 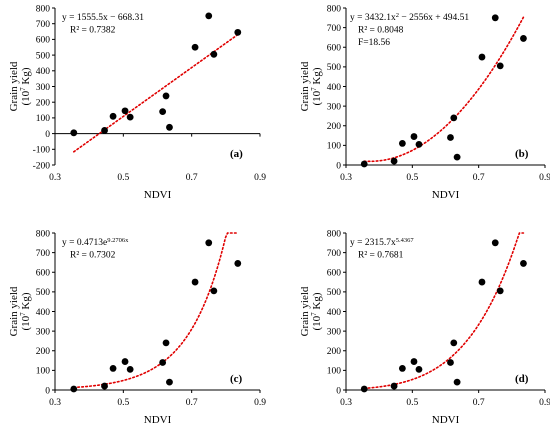 What do you see at coordinates (409, 18) in the screenshot?
I see `equation-line: y = 3432.1x2 − 2556x + 494.51` at bounding box center [409, 18].